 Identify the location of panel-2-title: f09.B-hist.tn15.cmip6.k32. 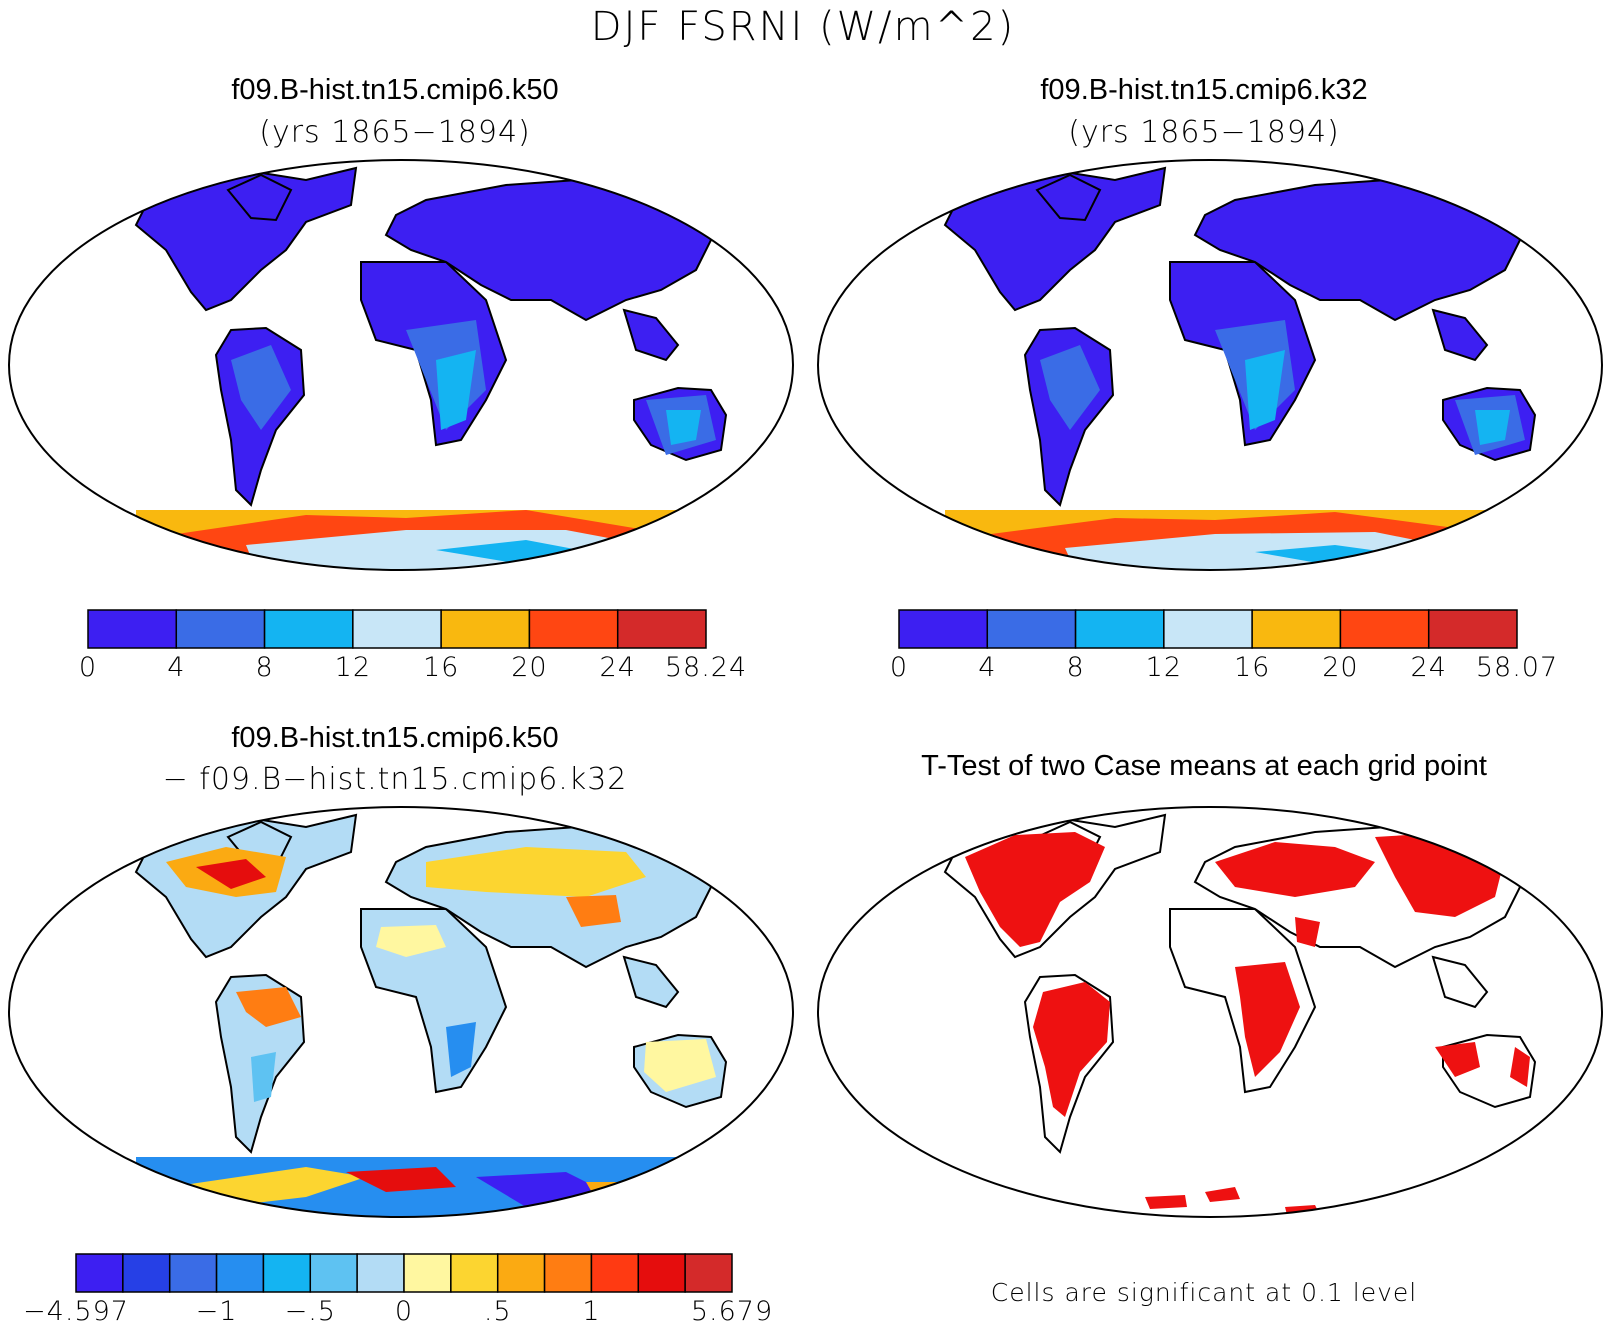
(1204, 90).